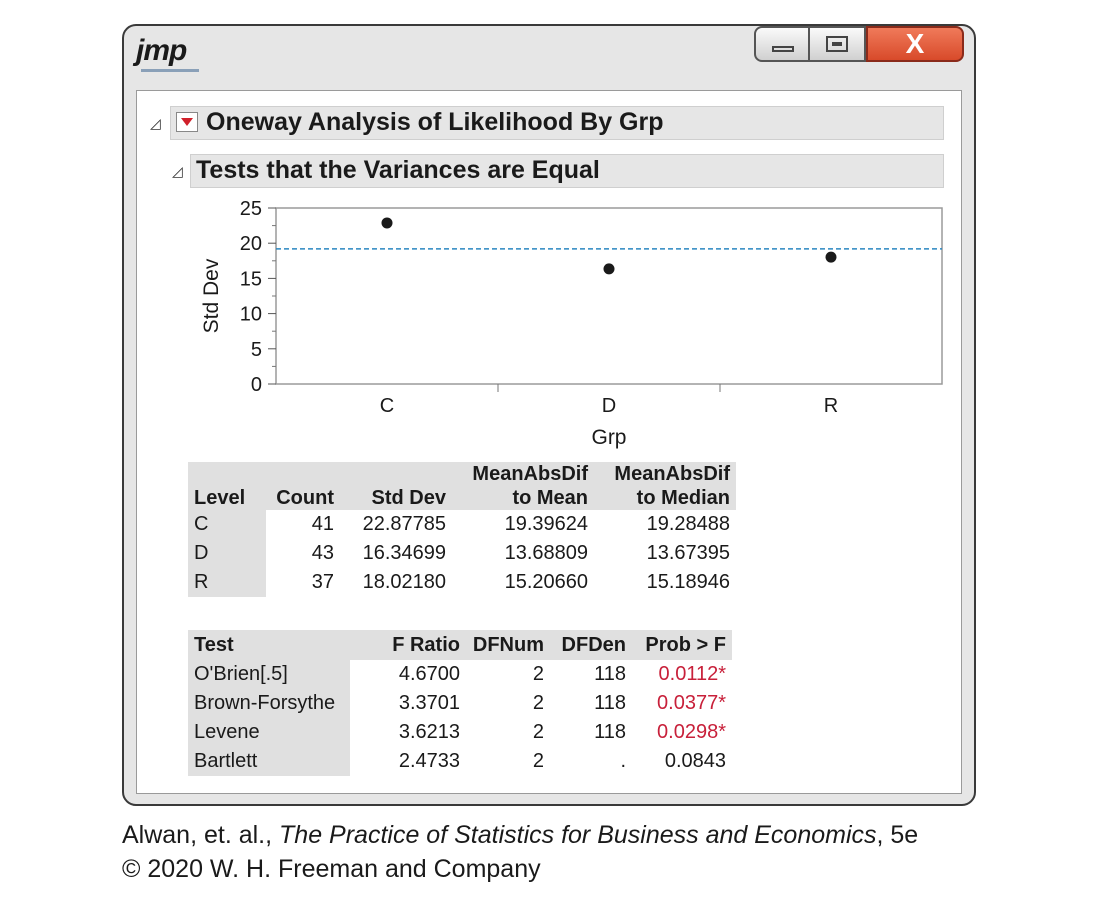 The width and height of the screenshot is (1100, 906). Describe the element at coordinates (322, 553) in the screenshot. I see `cell-count: 43` at that location.